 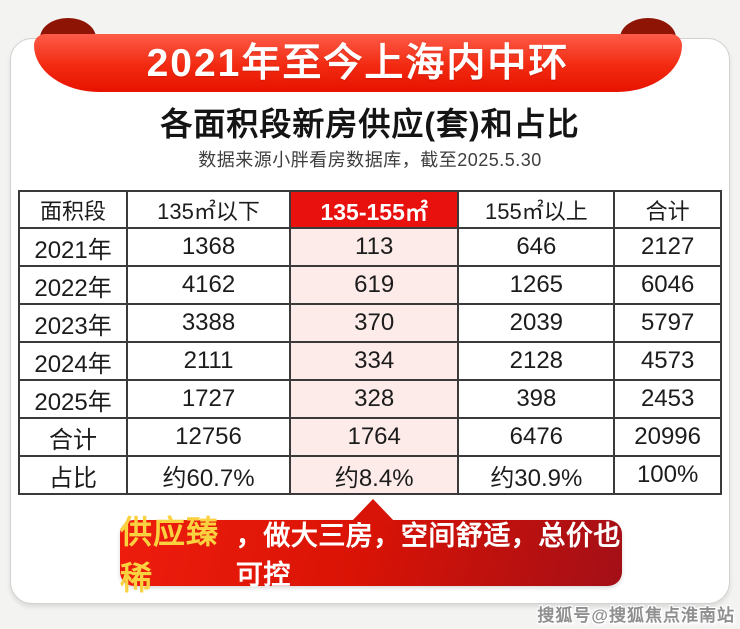 I want to click on table-cell: 6046, so click(x=667, y=285).